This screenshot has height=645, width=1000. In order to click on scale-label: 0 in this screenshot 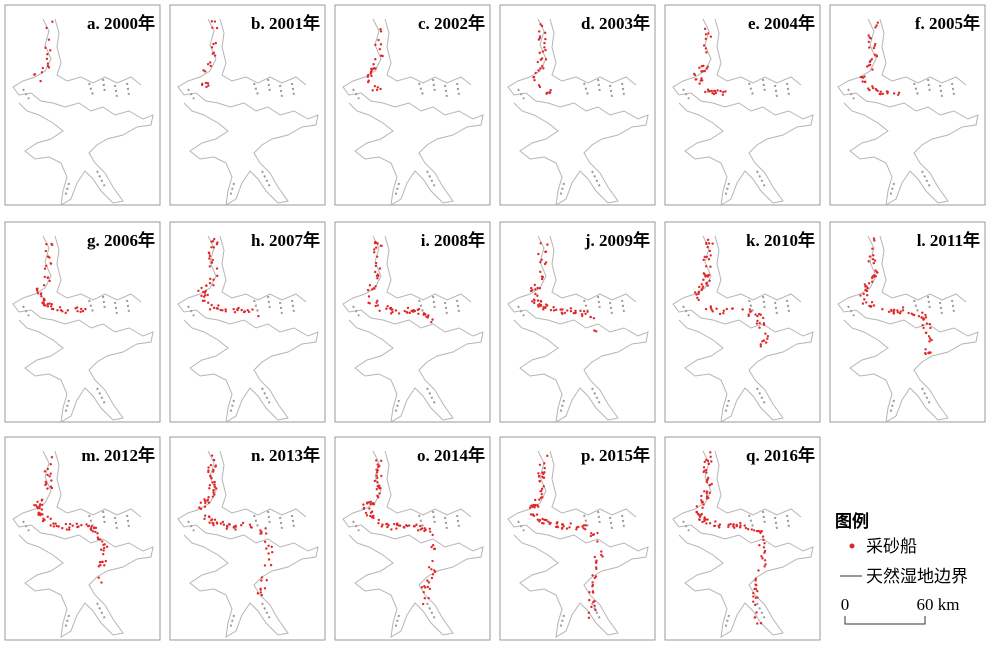, I will do `click(845, 604)`.